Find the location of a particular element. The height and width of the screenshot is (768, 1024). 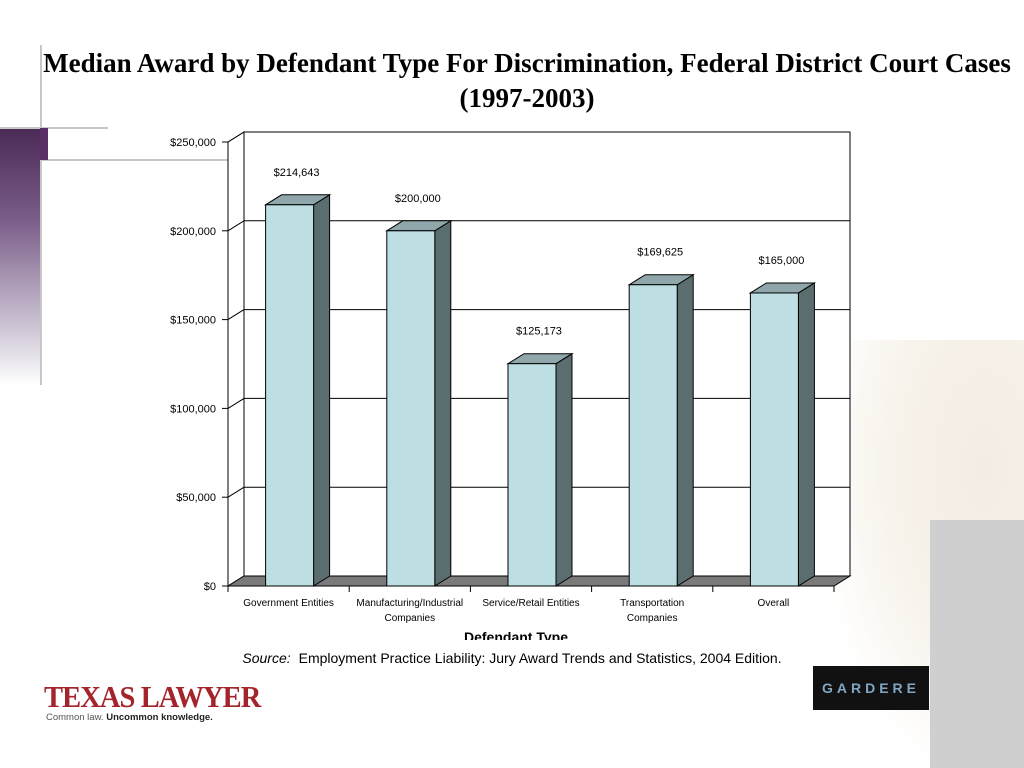

texas-lawyer-wordmark: TEXAS LAWYER is located at coordinates (152, 696).